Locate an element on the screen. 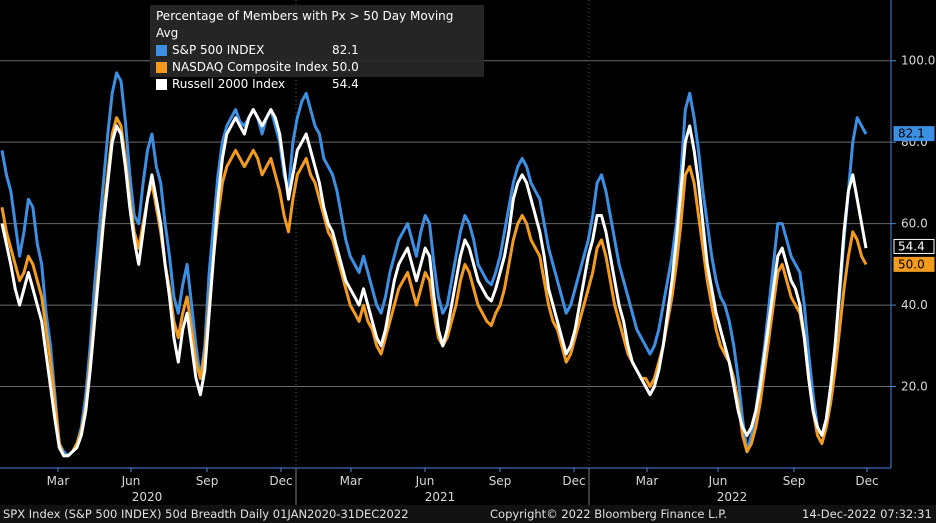 This screenshot has width=936, height=523. legend-label: NASDAQ Composite Index is located at coordinates (250, 67).